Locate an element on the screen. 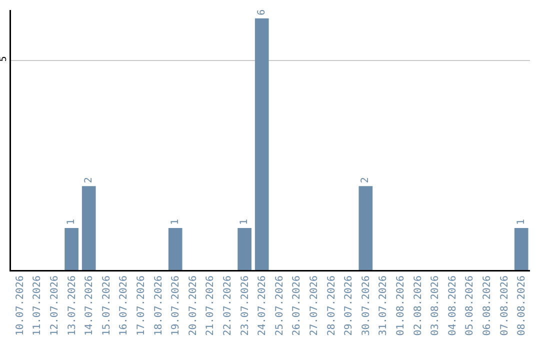 The width and height of the screenshot is (540, 340). x-tick-label: 31.07.2026 is located at coordinates (384, 306).